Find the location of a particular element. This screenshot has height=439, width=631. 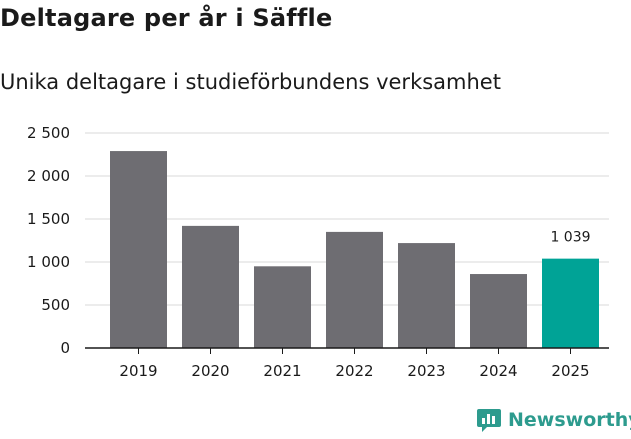

bar-2019 is located at coordinates (138, 249).